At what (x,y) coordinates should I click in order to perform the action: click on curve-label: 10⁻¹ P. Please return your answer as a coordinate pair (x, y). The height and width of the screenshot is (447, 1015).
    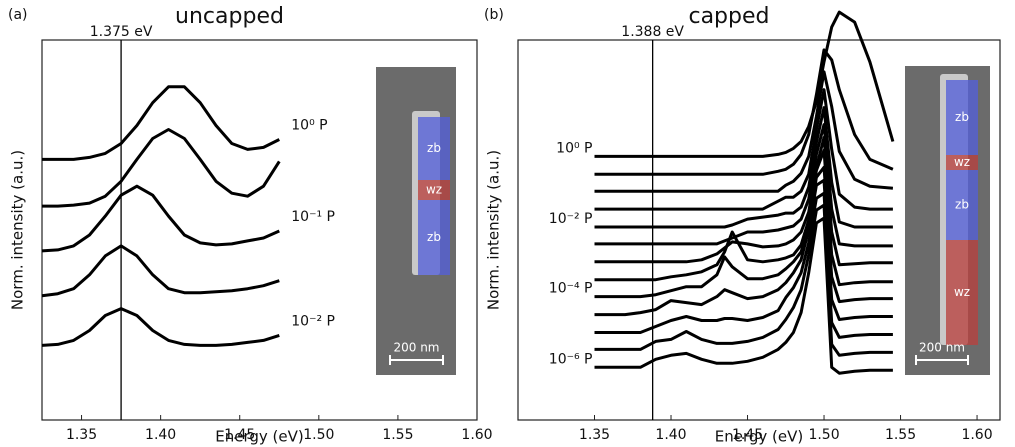
    Looking at the image, I should click on (313, 217).